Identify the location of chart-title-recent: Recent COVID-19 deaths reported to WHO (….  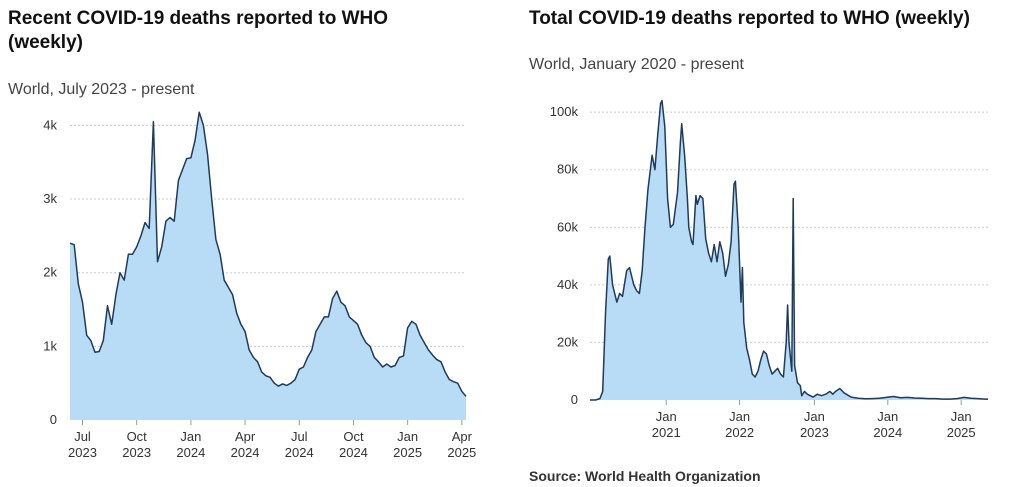
(198, 30).